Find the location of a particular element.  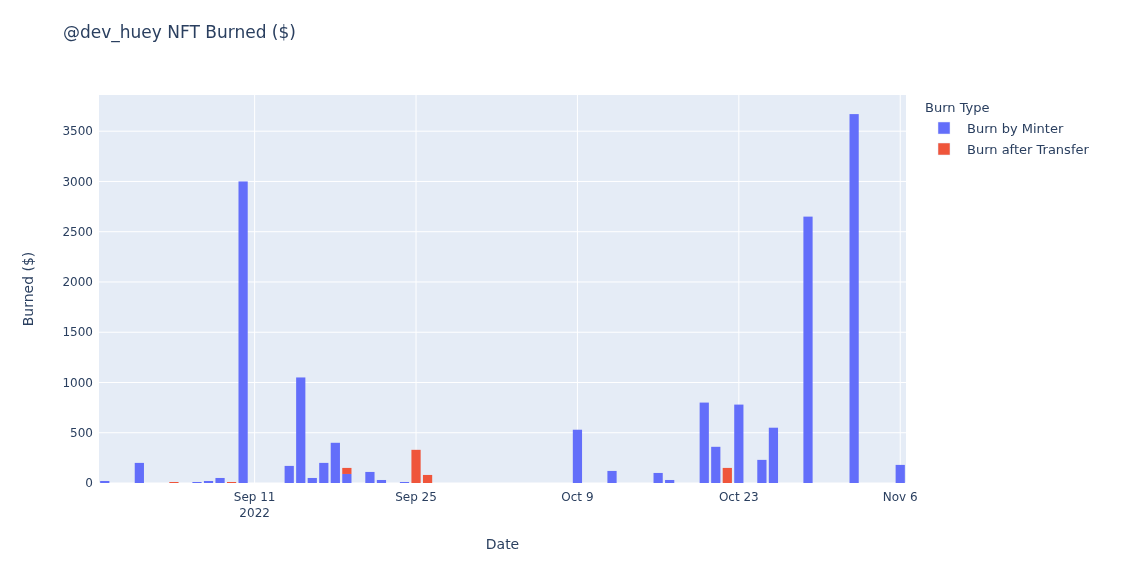

y-tick-label: 1000 is located at coordinates (77, 382).